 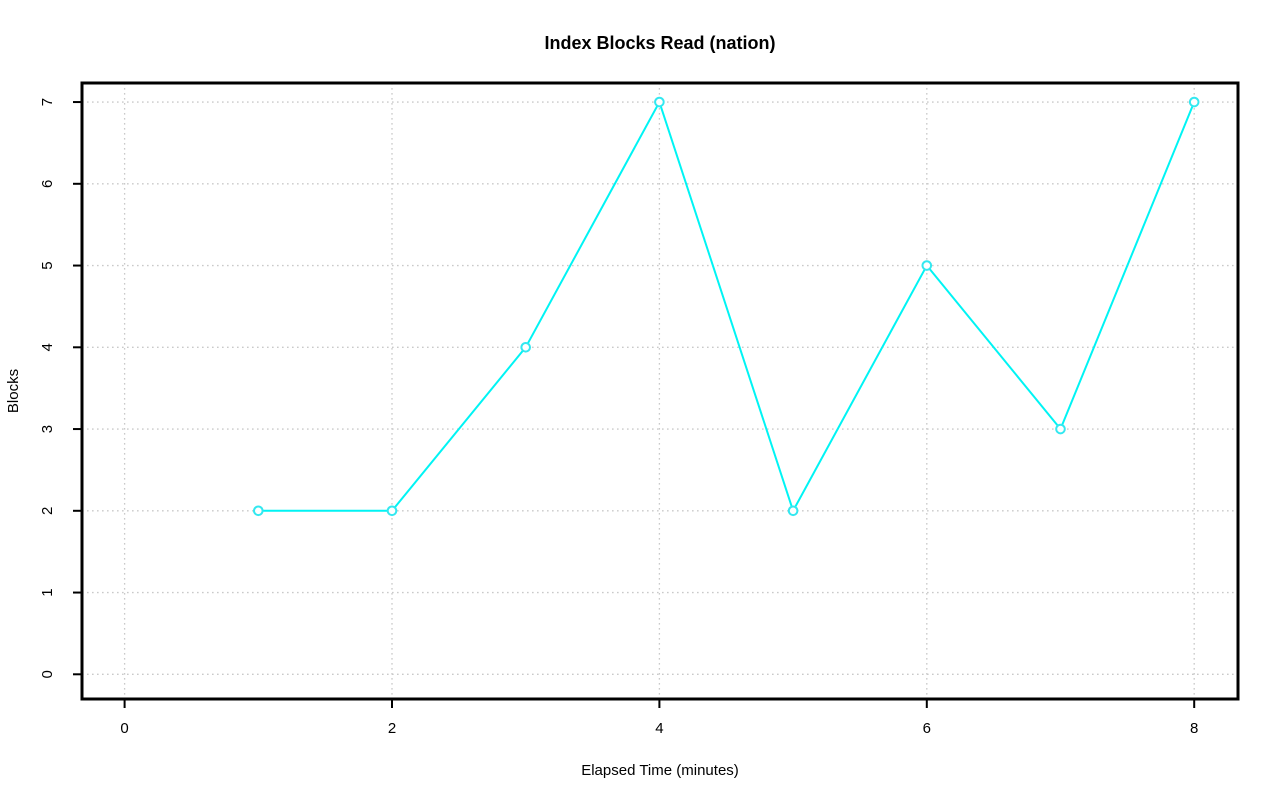 What do you see at coordinates (392, 728) in the screenshot?
I see `x-tick-label: 2` at bounding box center [392, 728].